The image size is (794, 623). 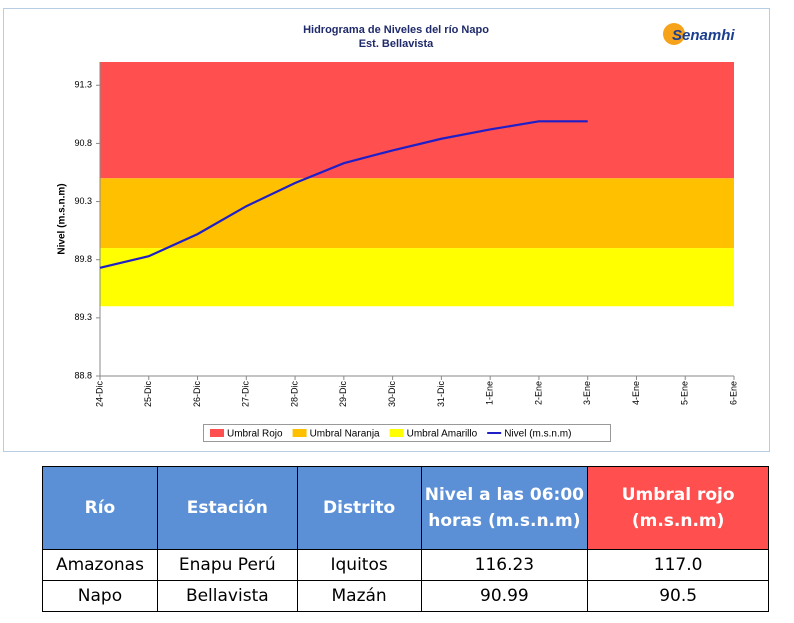 I want to click on x-tick-label: 29-Dic, so click(x=343, y=394).